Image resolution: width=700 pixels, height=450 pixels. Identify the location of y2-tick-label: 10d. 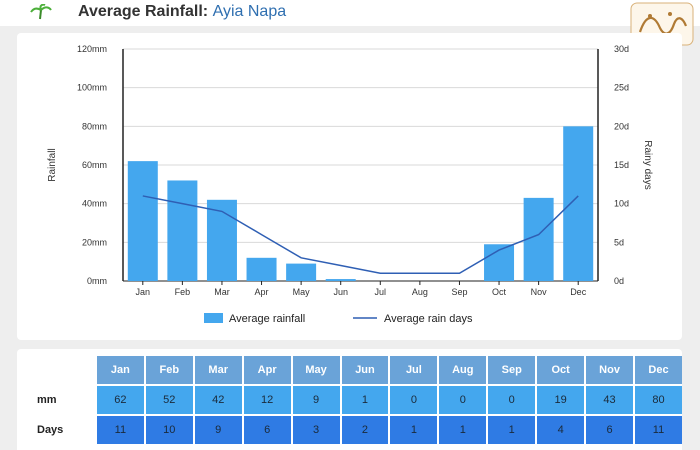
(621, 204).